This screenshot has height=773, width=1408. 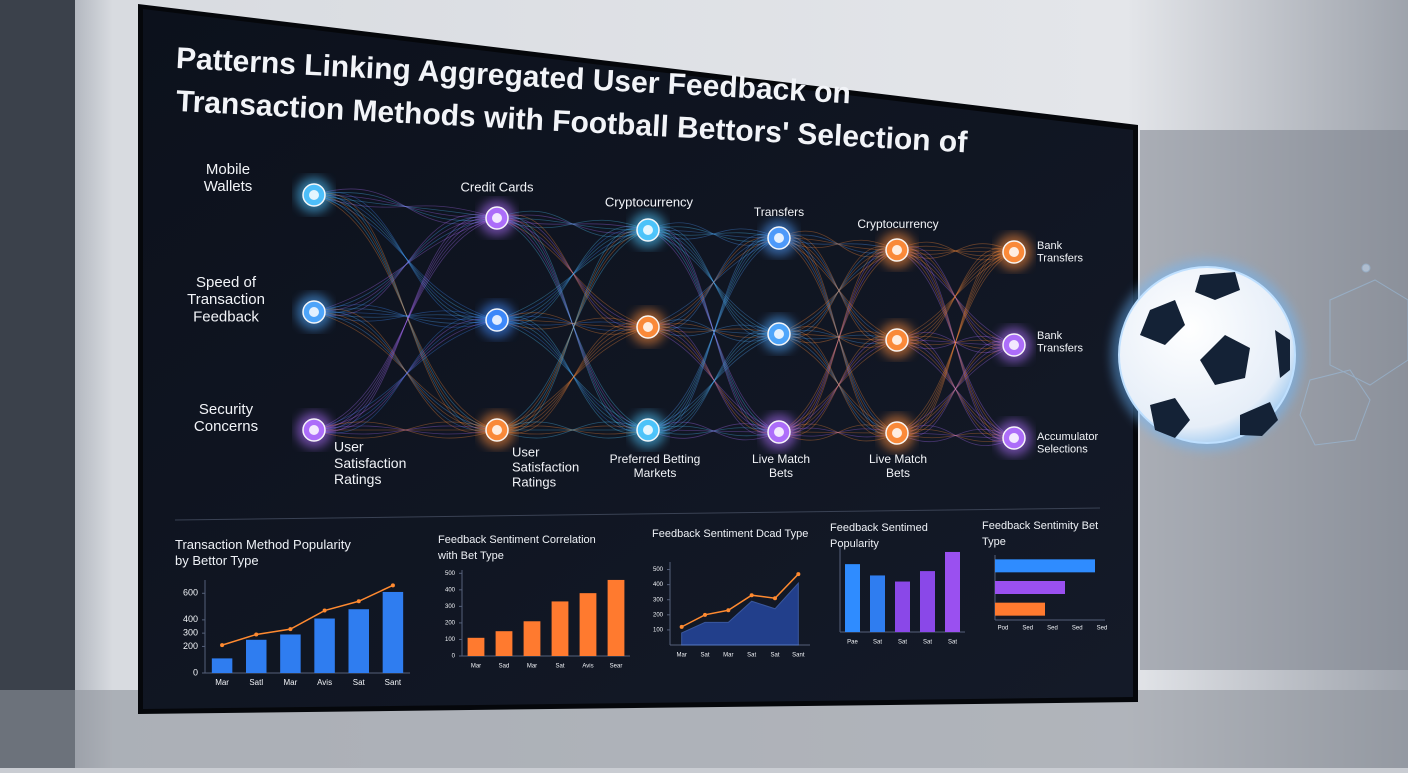 What do you see at coordinates (226, 316) in the screenshot?
I see `node-label: Feedback` at bounding box center [226, 316].